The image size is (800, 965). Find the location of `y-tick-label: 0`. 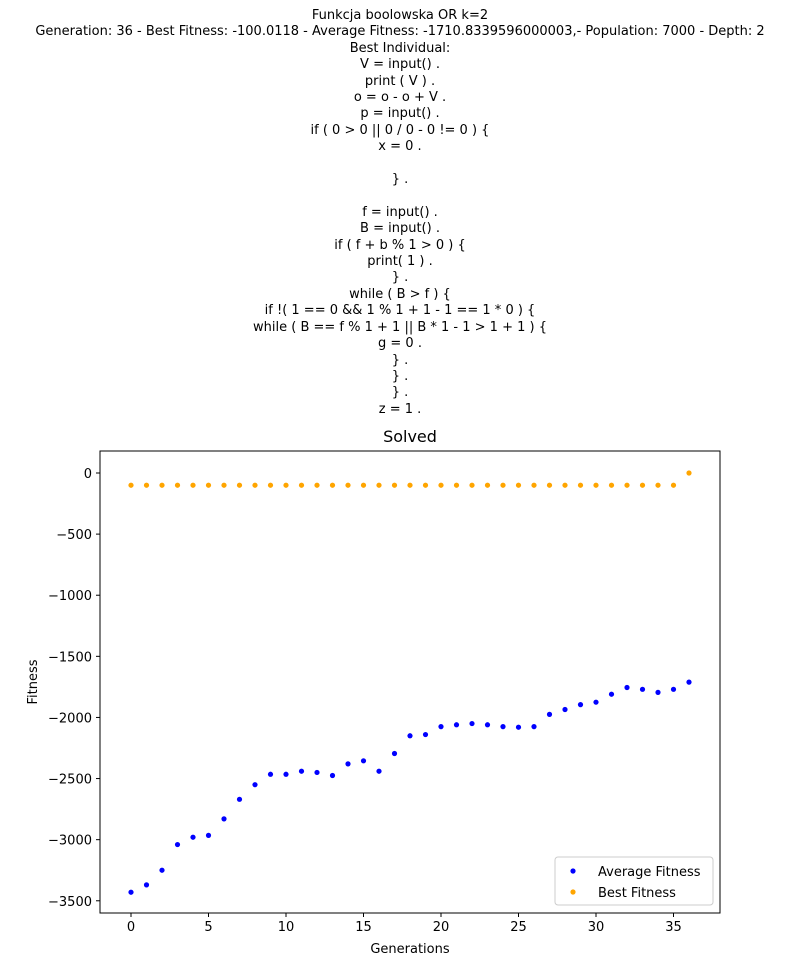

y-tick-label: 0 is located at coordinates (88, 474).